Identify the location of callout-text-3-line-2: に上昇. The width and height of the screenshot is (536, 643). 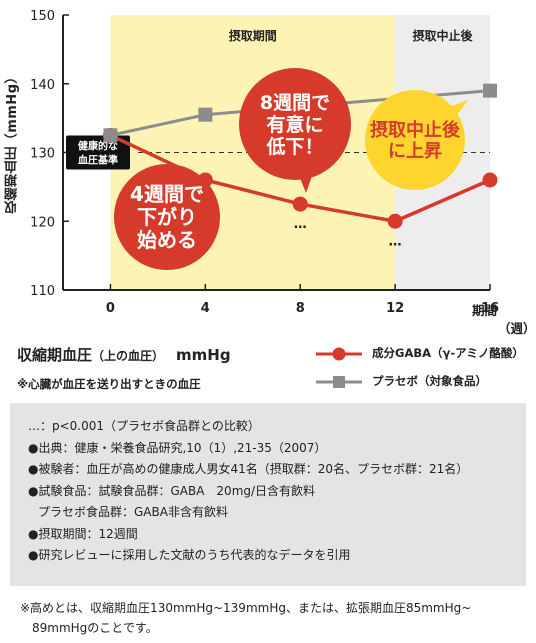
(415, 151).